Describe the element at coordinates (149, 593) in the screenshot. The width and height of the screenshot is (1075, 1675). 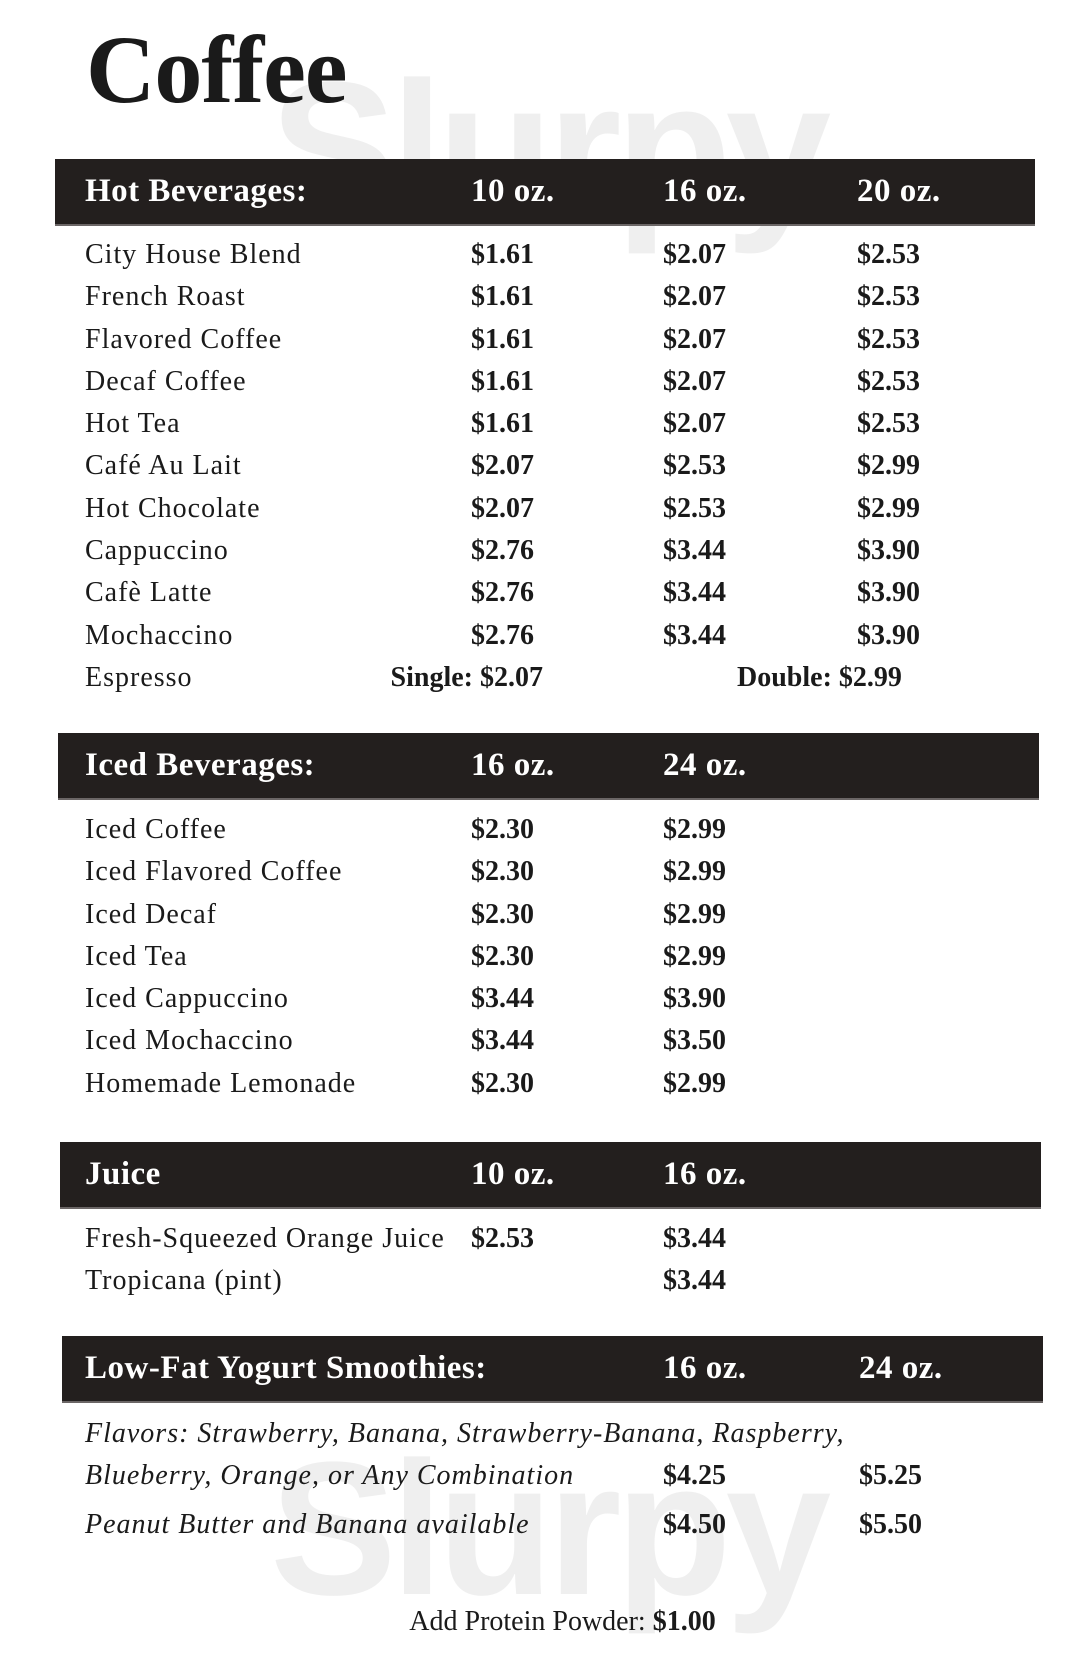
I see `item-name: Cafè Latte` at that location.